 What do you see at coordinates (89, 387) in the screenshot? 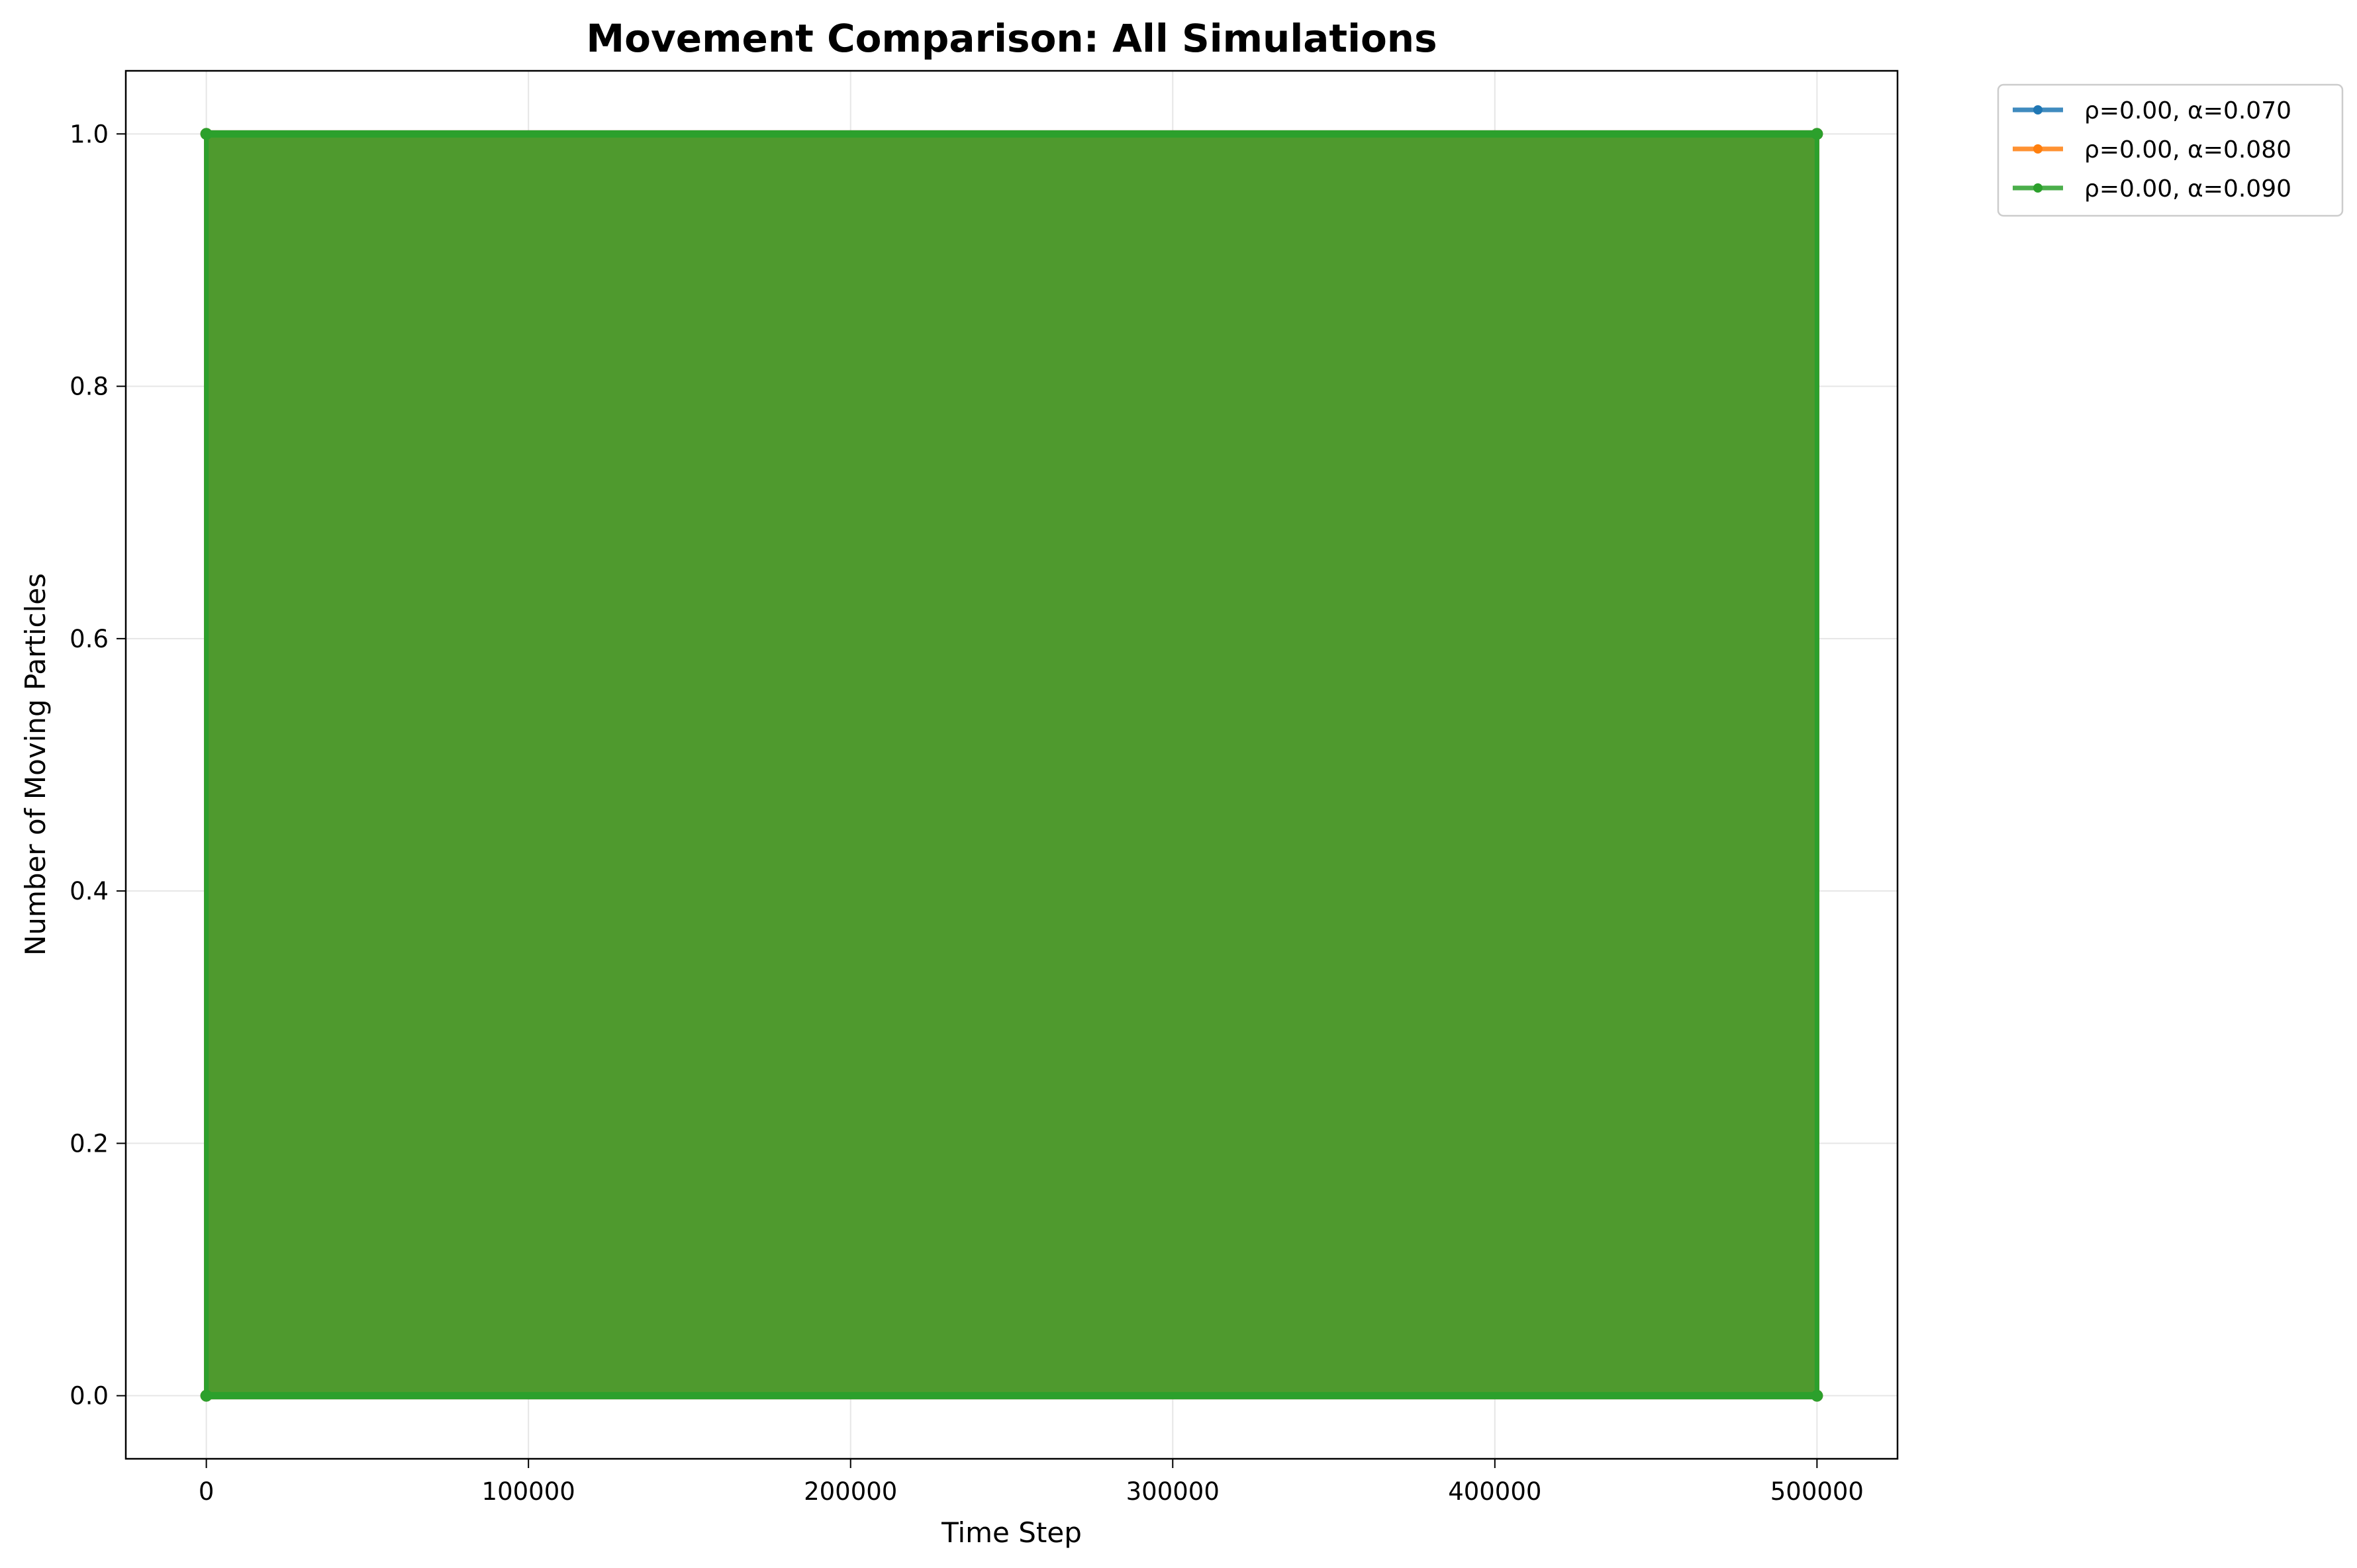
I see `y-tick-label: 0.8` at bounding box center [89, 387].